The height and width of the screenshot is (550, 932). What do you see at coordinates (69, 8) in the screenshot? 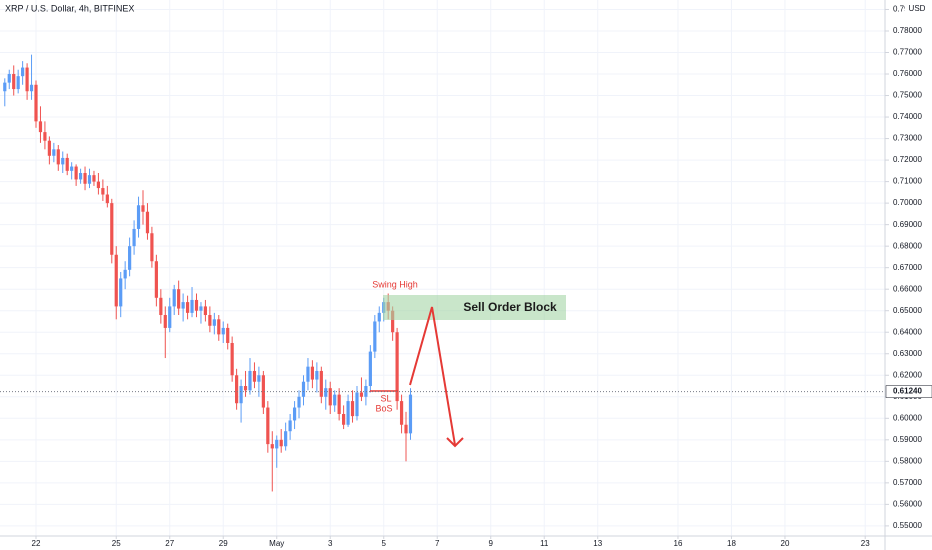
I see `chart-title: XRP / U.S. Dollar, 4h, BITFINEX` at bounding box center [69, 8].